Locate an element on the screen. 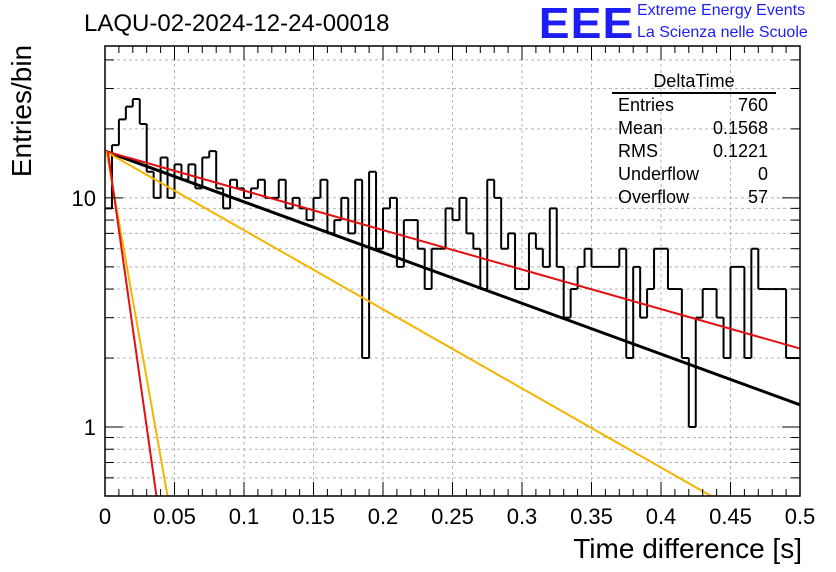 The height and width of the screenshot is (572, 836). stats-row: Overflow 57 is located at coordinates (694, 197).